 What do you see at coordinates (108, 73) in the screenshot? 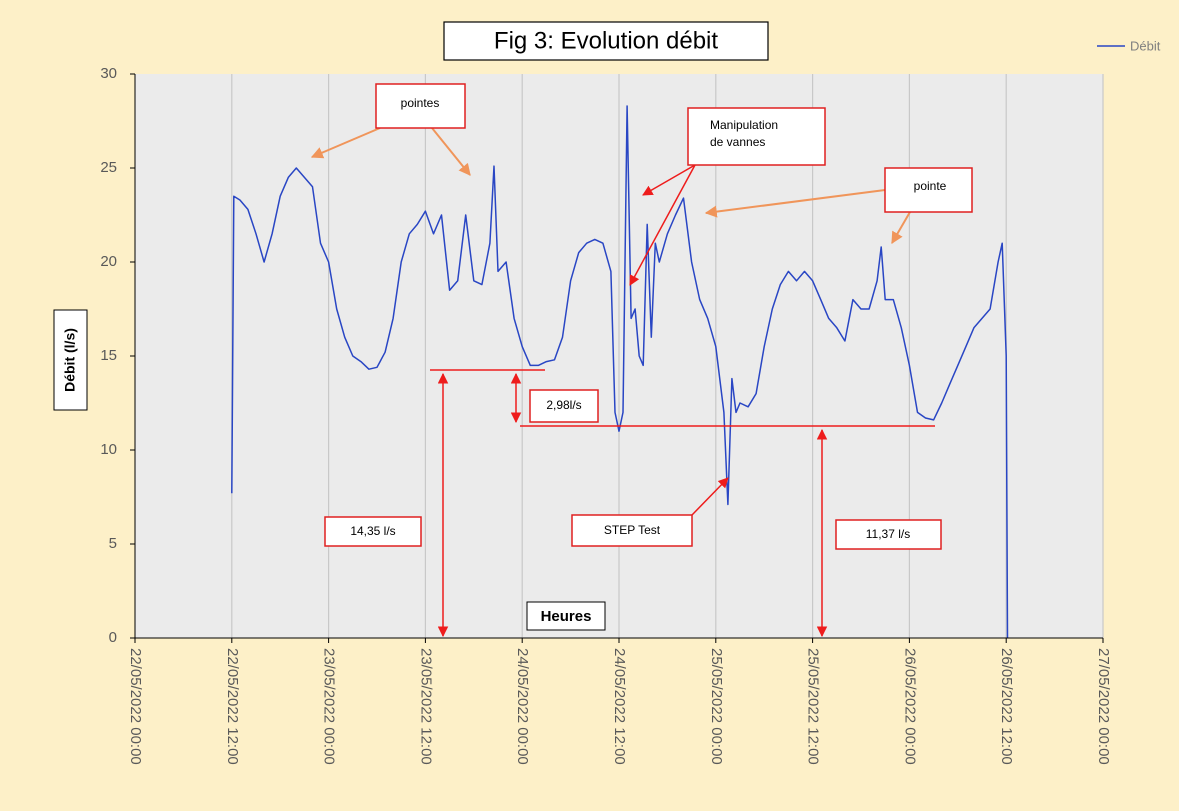
I see `y-tick-label: 30` at bounding box center [108, 73].